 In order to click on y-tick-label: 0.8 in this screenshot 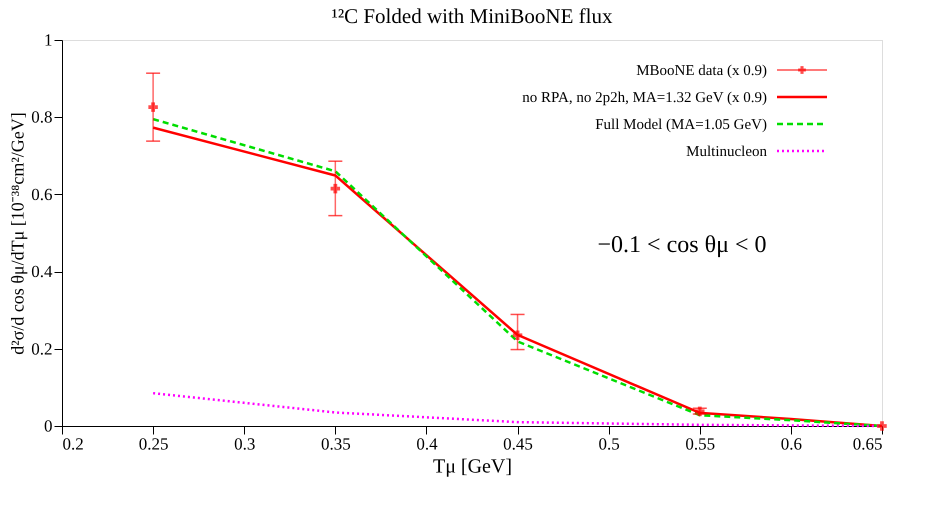, I will do `click(41, 117)`.